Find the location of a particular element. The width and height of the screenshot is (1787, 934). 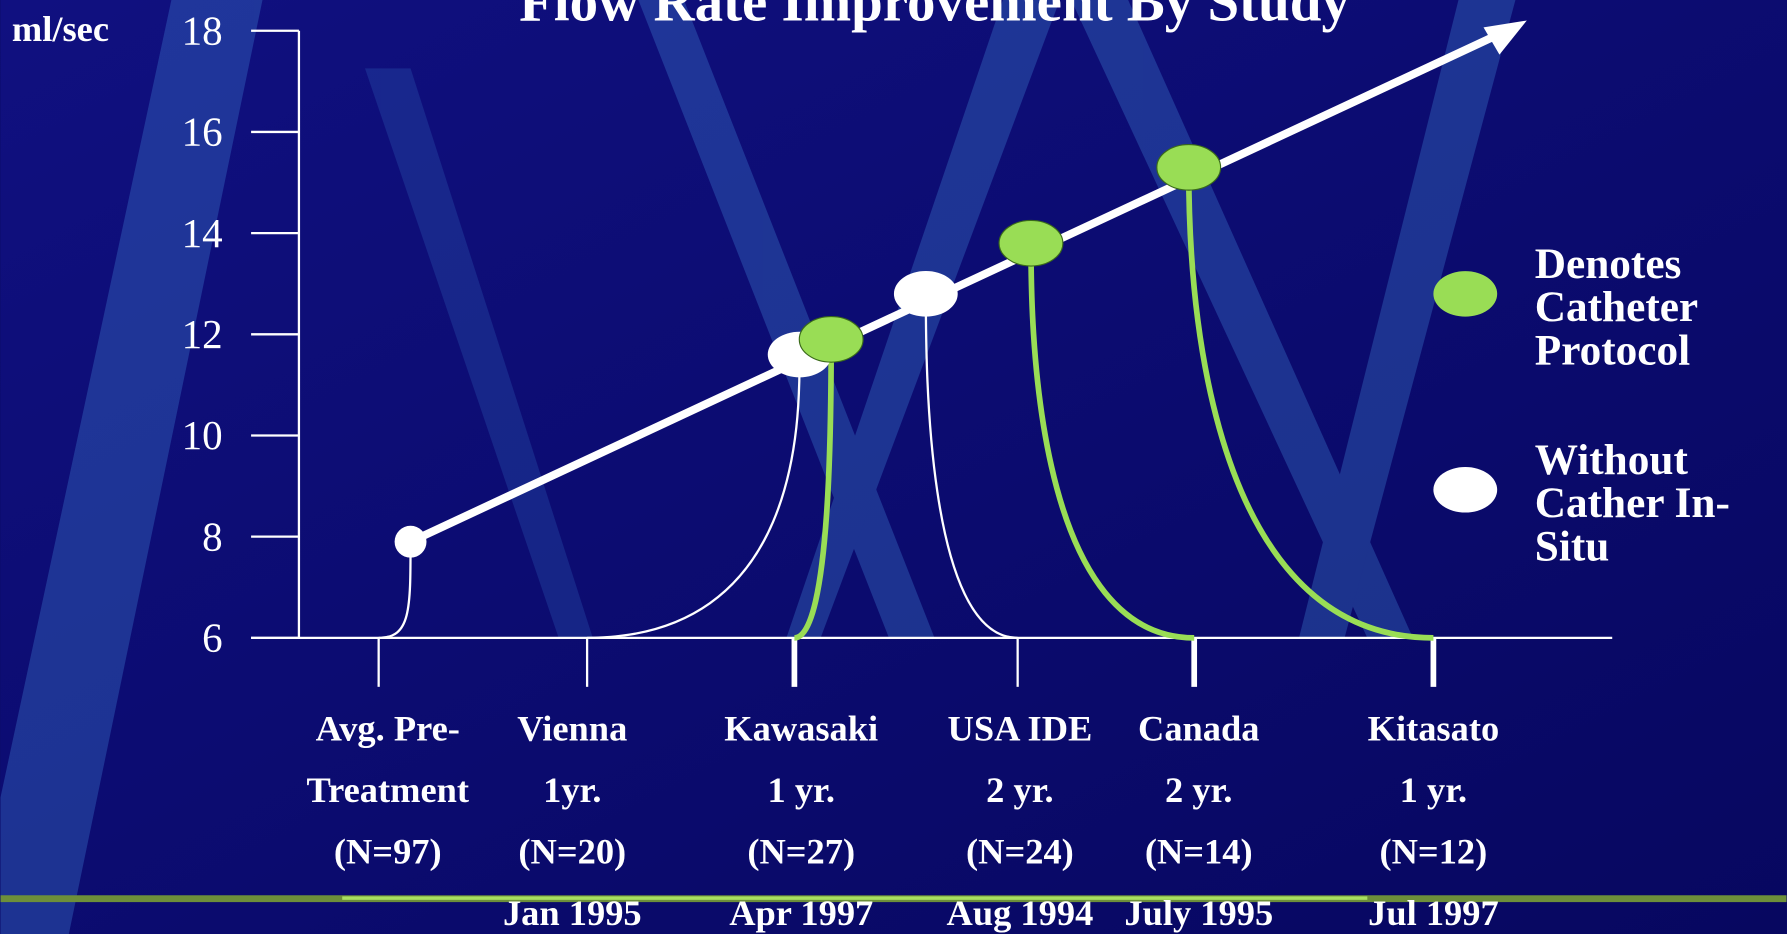

x-tick-label: (N=12) is located at coordinates (1433, 851).